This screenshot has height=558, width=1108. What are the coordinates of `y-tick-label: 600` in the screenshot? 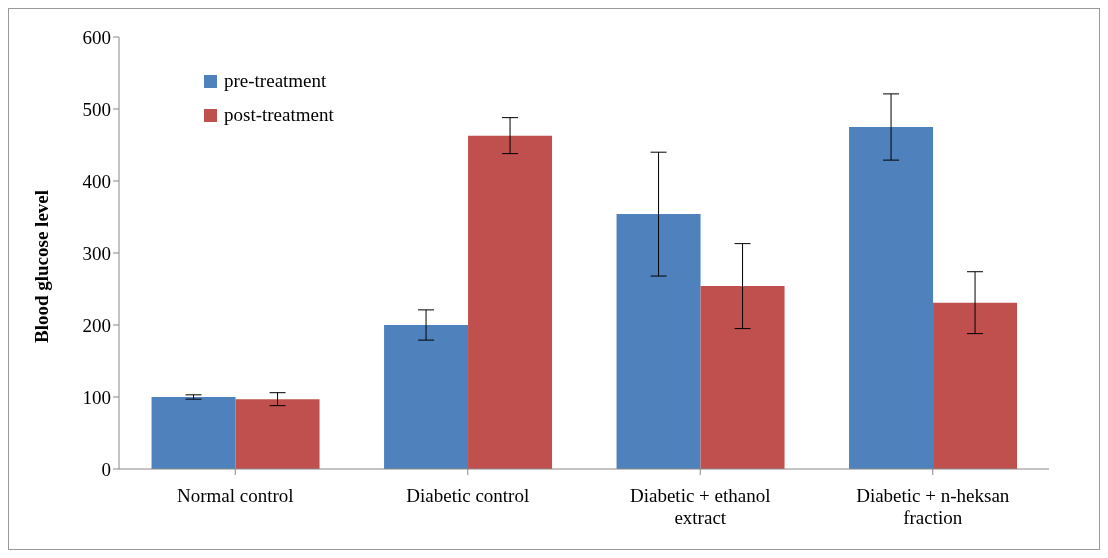 It's located at (96, 37).